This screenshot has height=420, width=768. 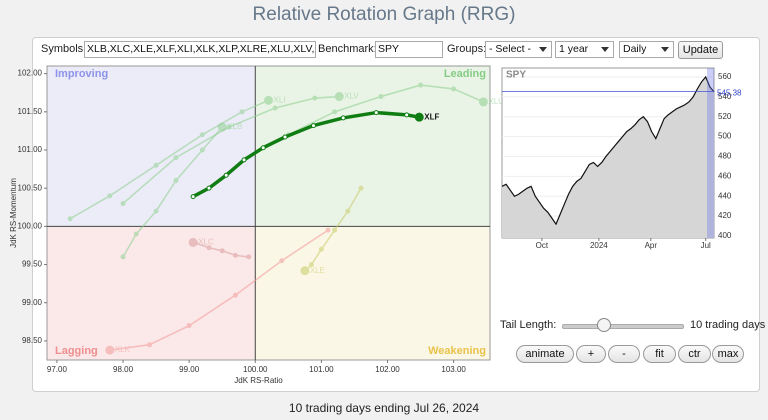 I want to click on x-tick-label: 101.00, so click(x=321, y=369).